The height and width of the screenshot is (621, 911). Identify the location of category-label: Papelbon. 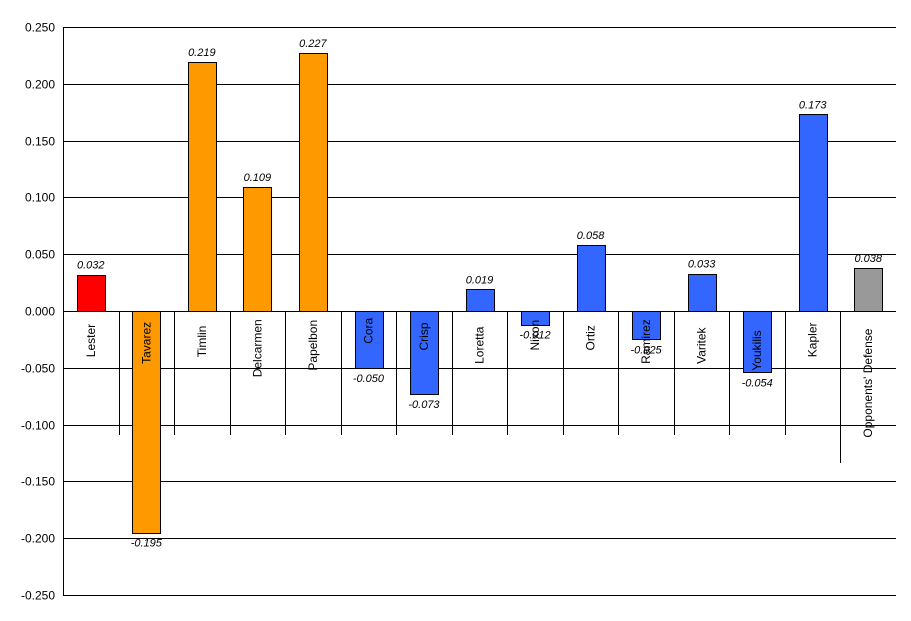
(313, 345).